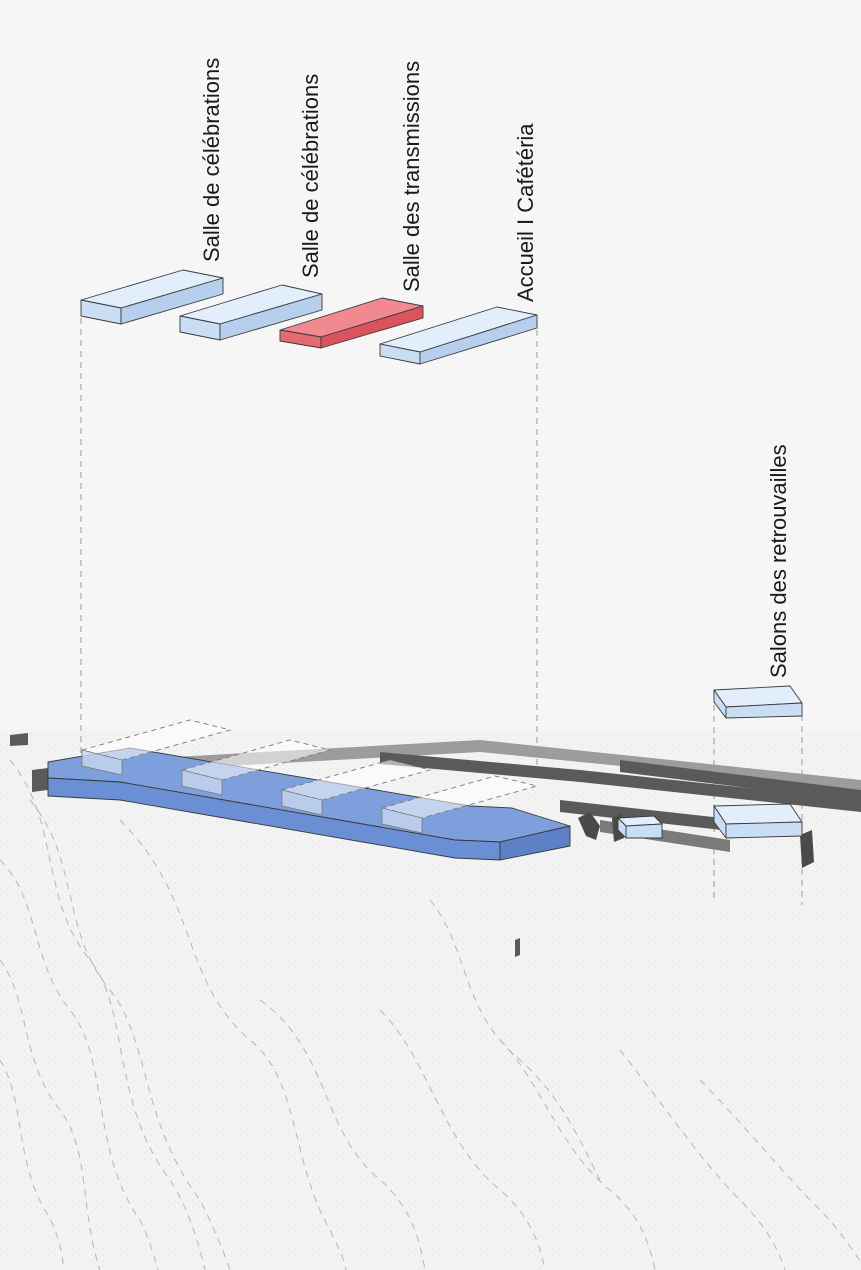 The width and height of the screenshot is (861, 1270). Describe the element at coordinates (640, 827) in the screenshot. I see `small-volume-base` at that location.